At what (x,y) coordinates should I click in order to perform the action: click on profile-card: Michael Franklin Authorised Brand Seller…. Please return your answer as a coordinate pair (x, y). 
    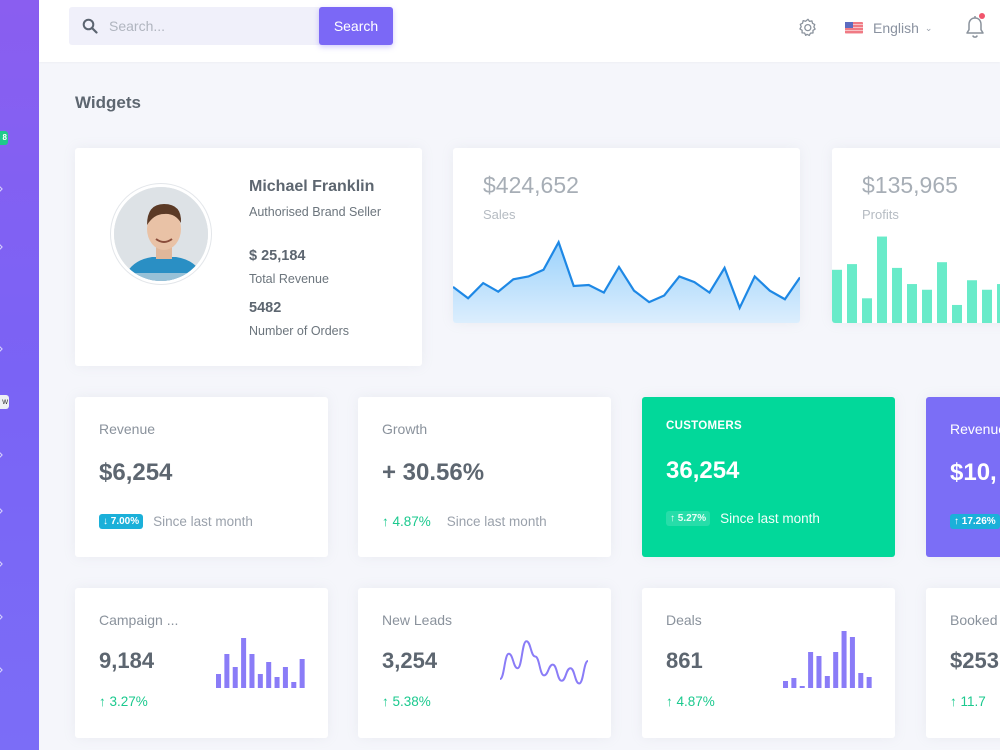
    Looking at the image, I should click on (248, 257).